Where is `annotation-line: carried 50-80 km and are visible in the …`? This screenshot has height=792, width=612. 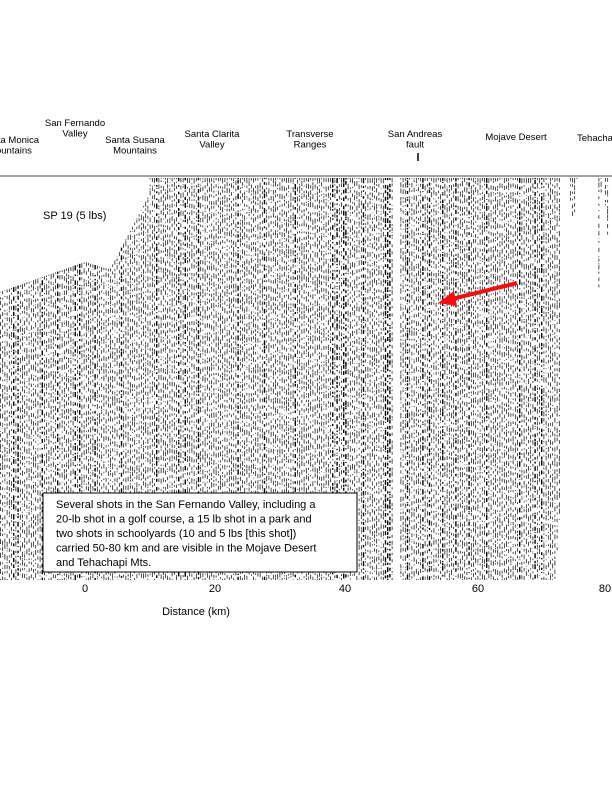
annotation-line: carried 50-80 km and are visible in the … is located at coordinates (186, 549).